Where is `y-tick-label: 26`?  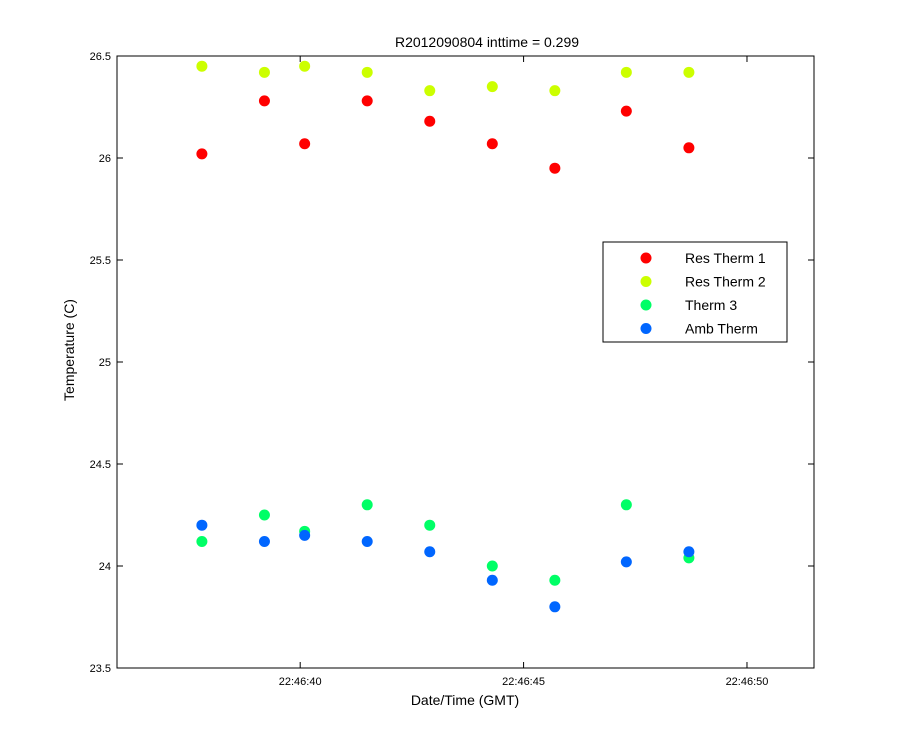 y-tick-label: 26 is located at coordinates (105, 159).